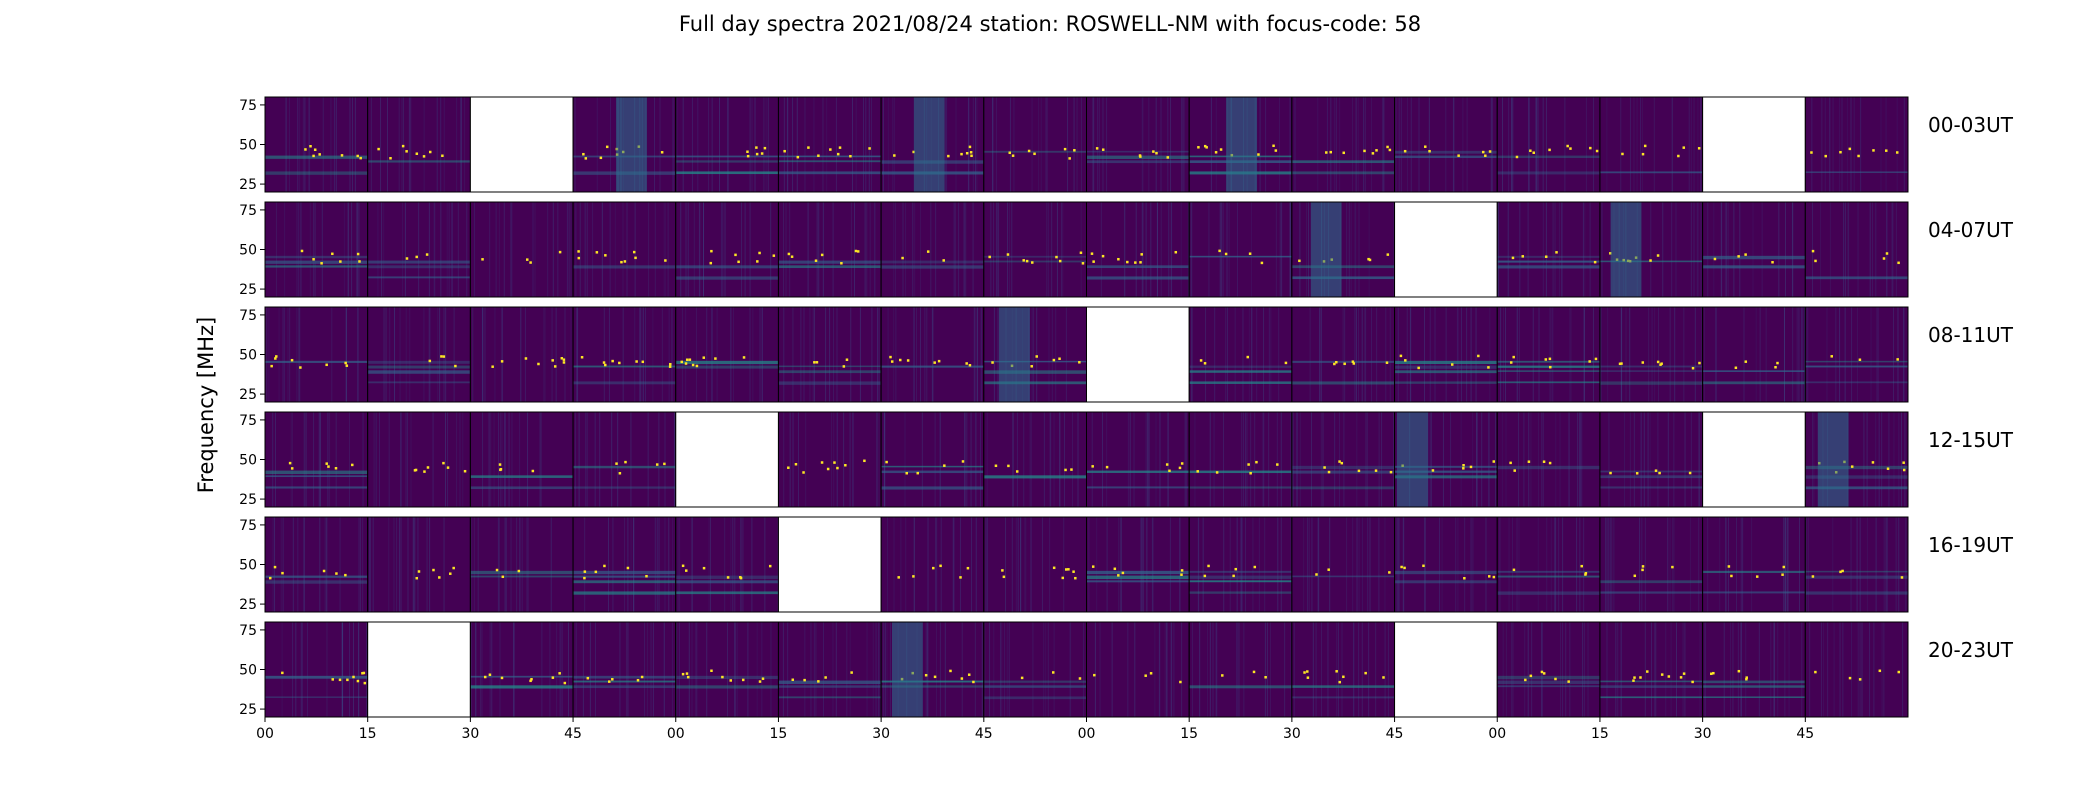 The width and height of the screenshot is (2100, 800). Describe the element at coordinates (1971, 230) in the screenshot. I see `row-label: 04-07UT` at that location.